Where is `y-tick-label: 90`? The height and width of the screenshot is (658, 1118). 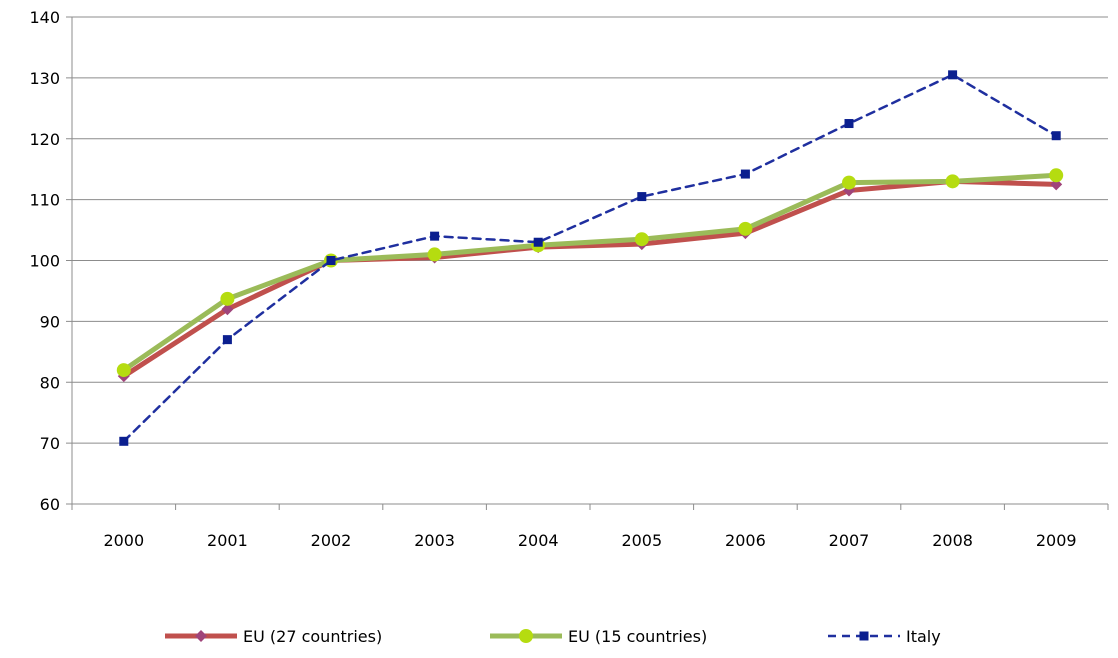 y-tick-label: 90 is located at coordinates (50, 321).